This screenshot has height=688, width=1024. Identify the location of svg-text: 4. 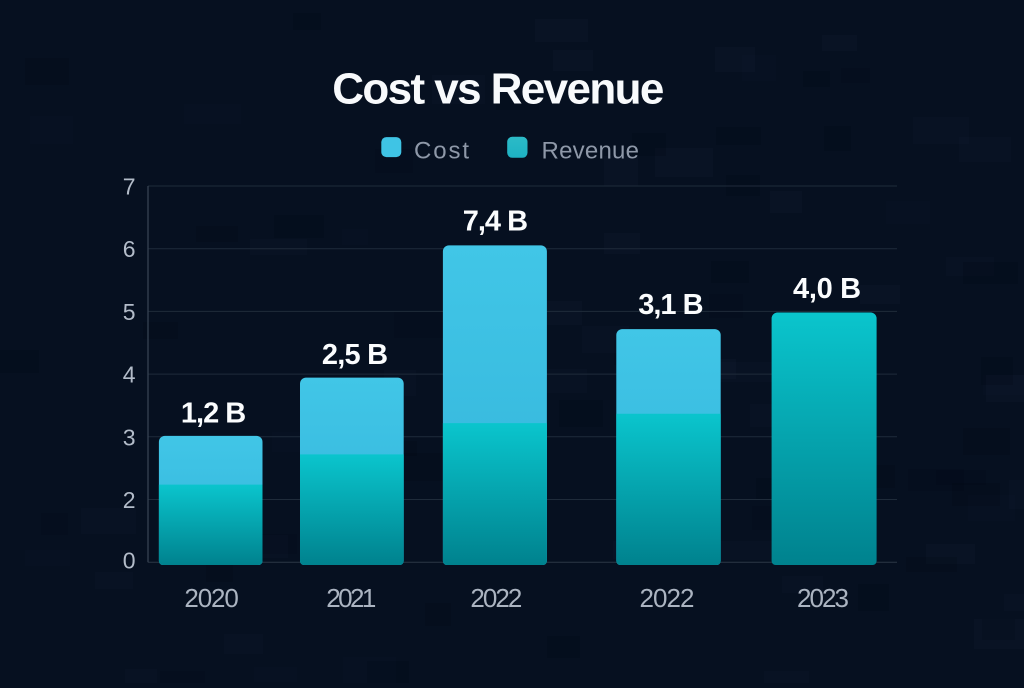
(129, 375).